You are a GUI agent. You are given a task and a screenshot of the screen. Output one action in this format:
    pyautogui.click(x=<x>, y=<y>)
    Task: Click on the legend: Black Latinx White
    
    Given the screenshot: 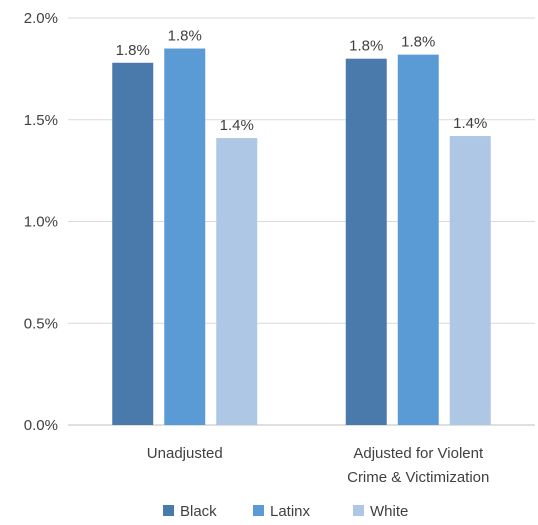 What is the action you would take?
    pyautogui.click(x=285, y=511)
    